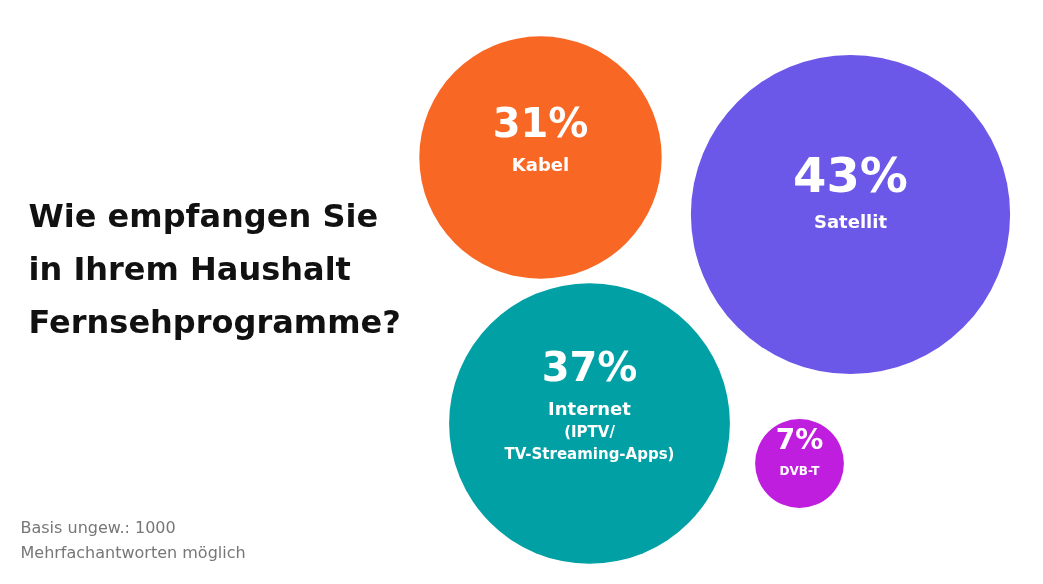 The image size is (1043, 584). I want to click on category-label: Internet (IPTV/ TV-Streaming-Apps), so click(589, 430).